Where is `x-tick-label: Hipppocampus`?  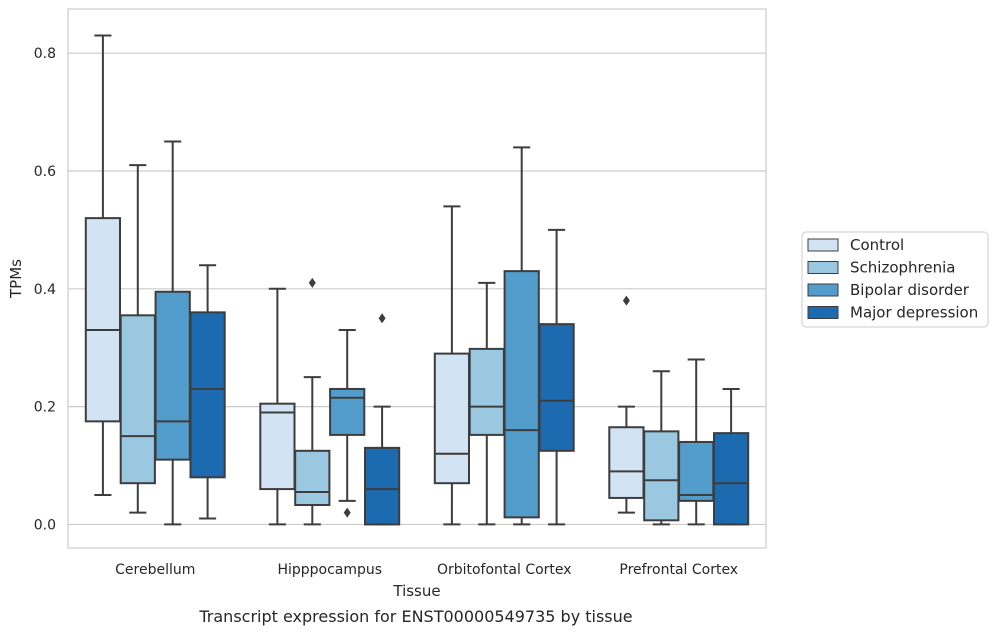
x-tick-label: Hipppocampus is located at coordinates (329, 570).